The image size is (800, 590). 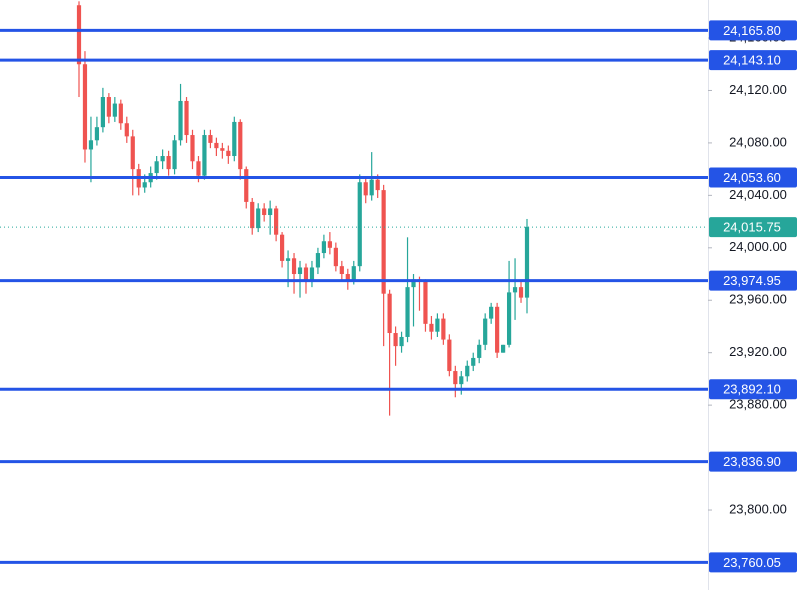 What do you see at coordinates (758, 246) in the screenshot?
I see `y-tick-label: 24,000.00` at bounding box center [758, 246].